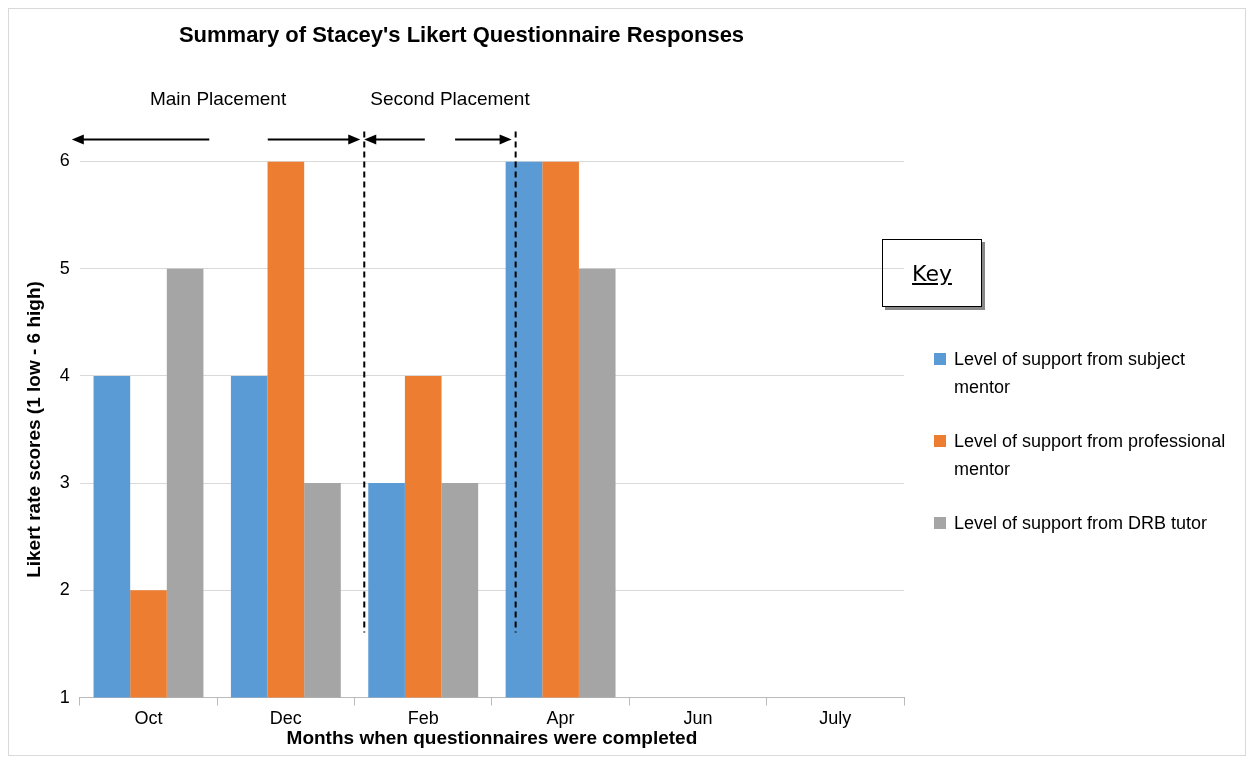  What do you see at coordinates (1070, 373) in the screenshot?
I see `legend-label: Level of support from subject mentor` at bounding box center [1070, 373].